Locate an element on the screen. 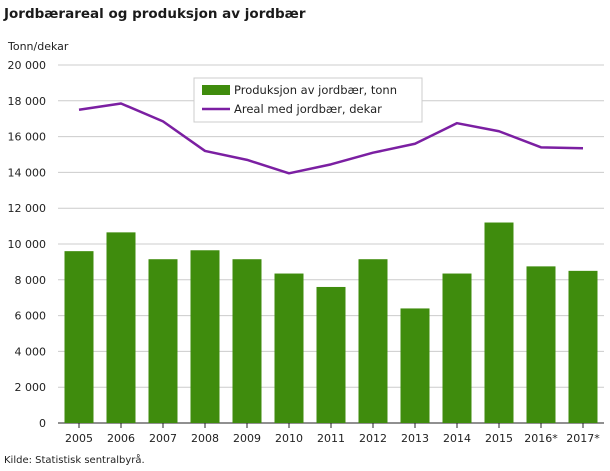  x-tick-label: 2012 is located at coordinates (373, 438).